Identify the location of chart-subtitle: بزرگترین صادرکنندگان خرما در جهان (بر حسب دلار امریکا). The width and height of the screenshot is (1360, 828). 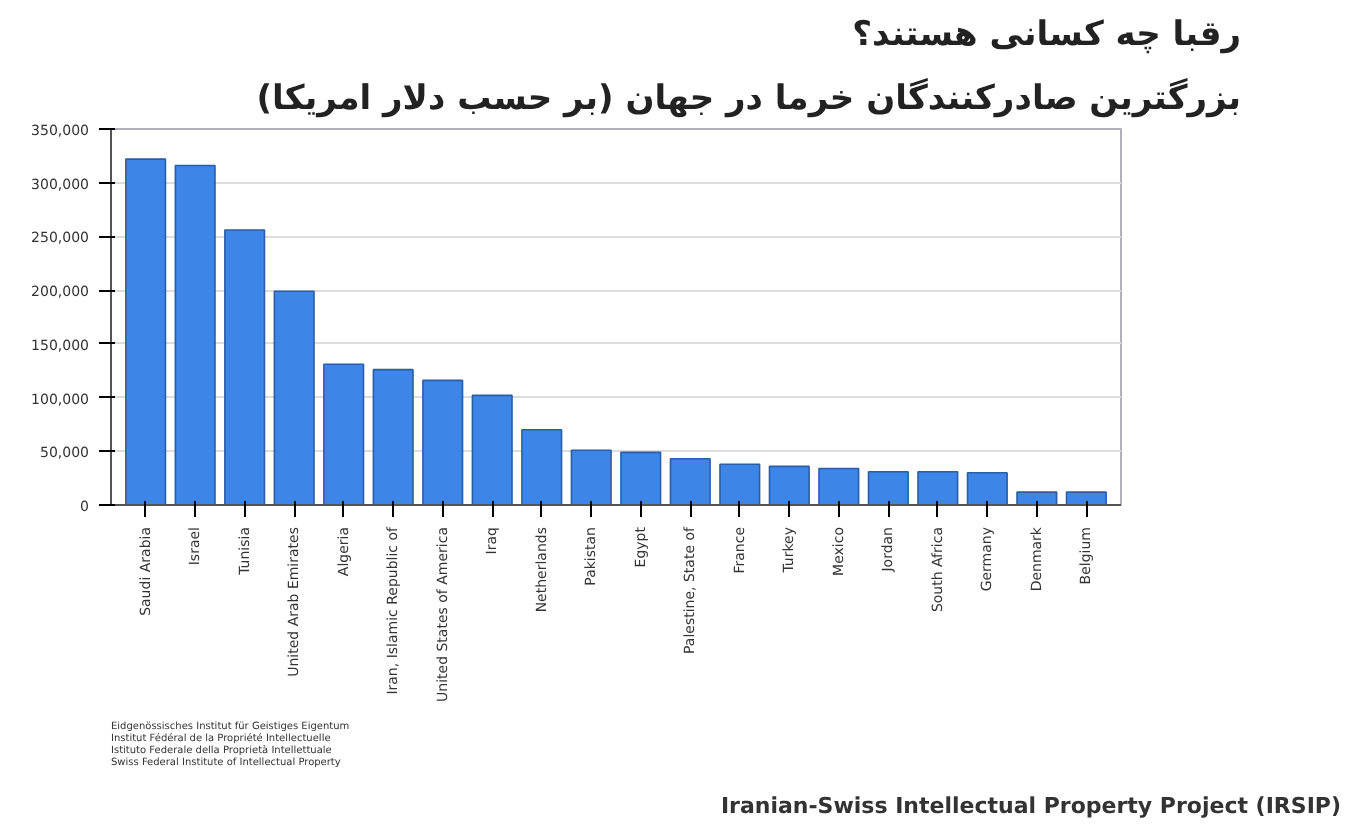
(749, 98).